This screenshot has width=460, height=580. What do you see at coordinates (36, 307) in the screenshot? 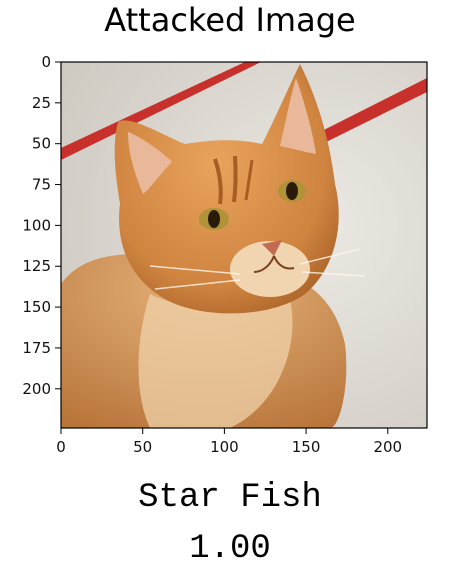
I see `y-tick-label: 150` at bounding box center [36, 307].